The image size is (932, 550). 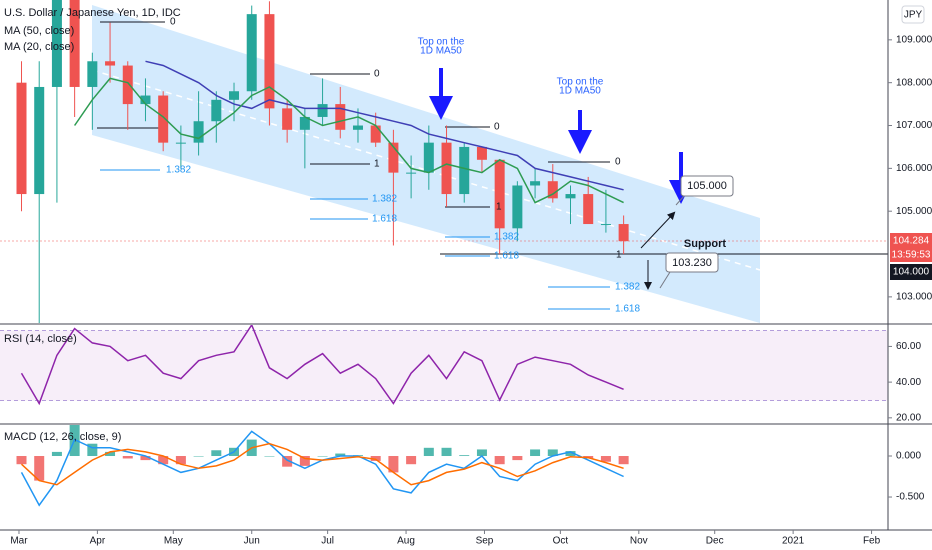 I want to click on rsi-band, so click(x=444, y=365).